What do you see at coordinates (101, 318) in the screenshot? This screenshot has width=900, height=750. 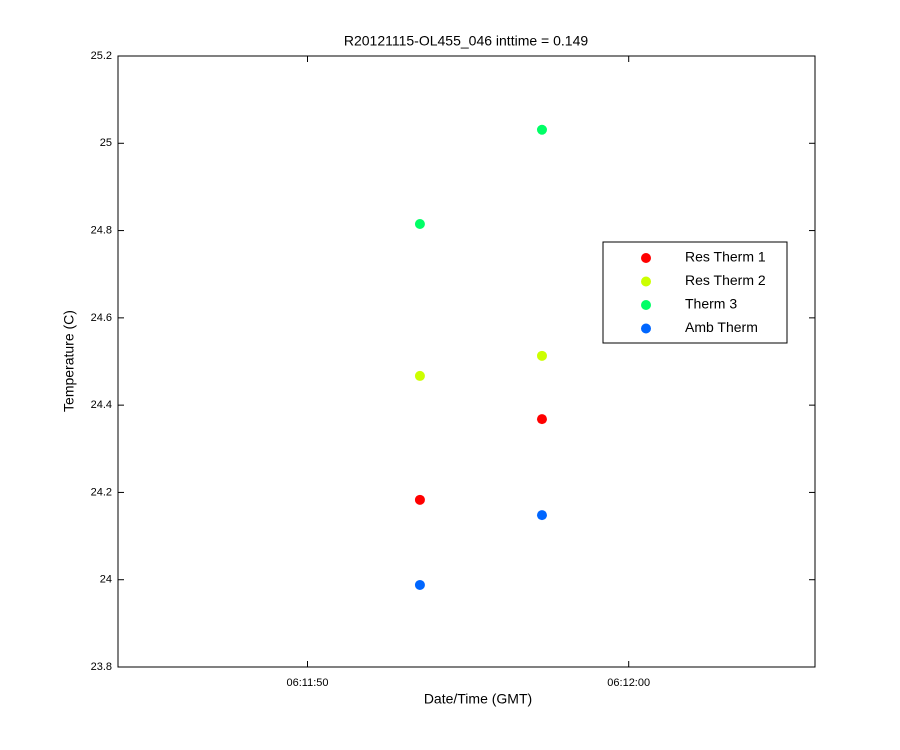 I see `y-tick-label: 24.6` at bounding box center [101, 318].